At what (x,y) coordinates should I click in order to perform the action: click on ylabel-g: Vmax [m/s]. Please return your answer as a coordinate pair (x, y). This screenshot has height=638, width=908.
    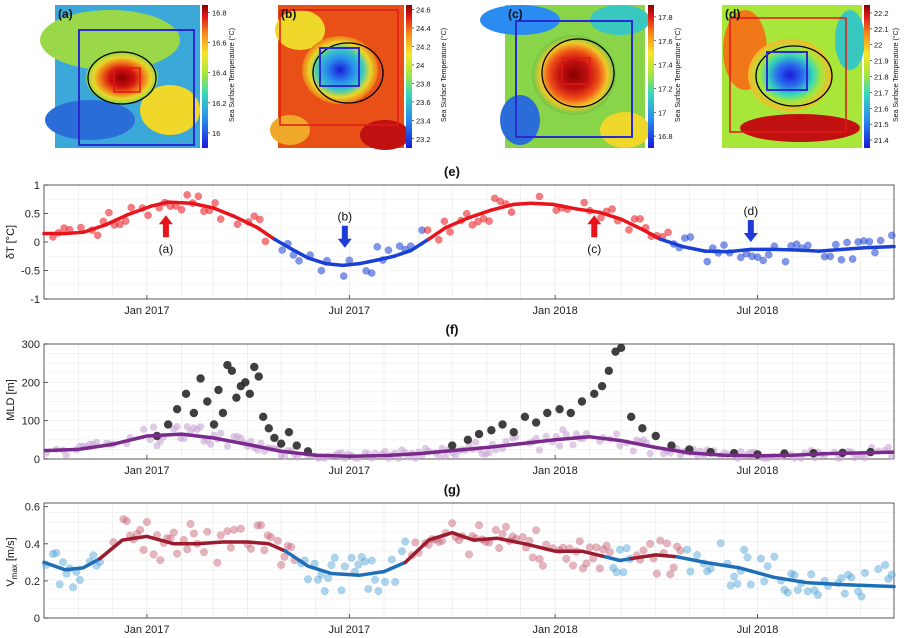
    Looking at the image, I should click on (12, 561).